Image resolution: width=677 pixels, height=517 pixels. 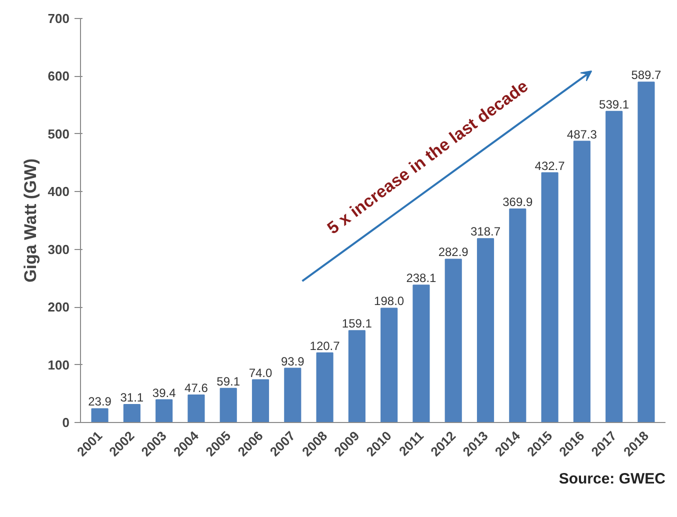 What do you see at coordinates (357, 323) in the screenshot?
I see `data-label: 159.1` at bounding box center [357, 323].